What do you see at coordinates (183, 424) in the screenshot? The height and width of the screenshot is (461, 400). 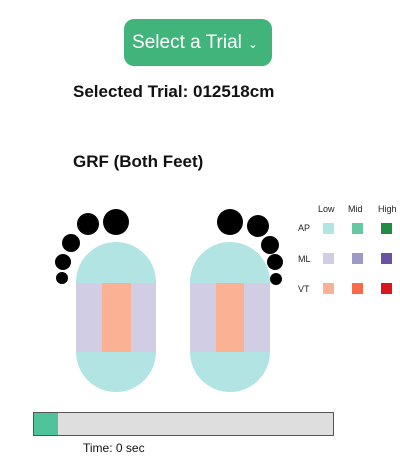 I see `time-progress-bar` at bounding box center [183, 424].